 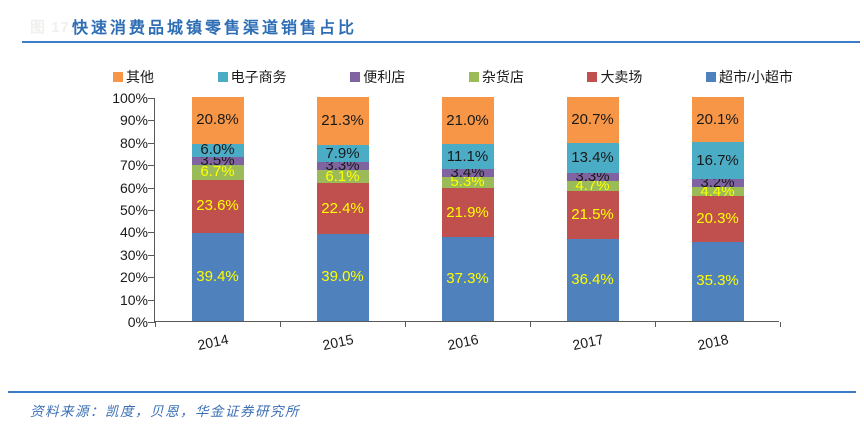 What do you see at coordinates (592, 186) in the screenshot?
I see `data-label: 4.7%` at bounding box center [592, 186].